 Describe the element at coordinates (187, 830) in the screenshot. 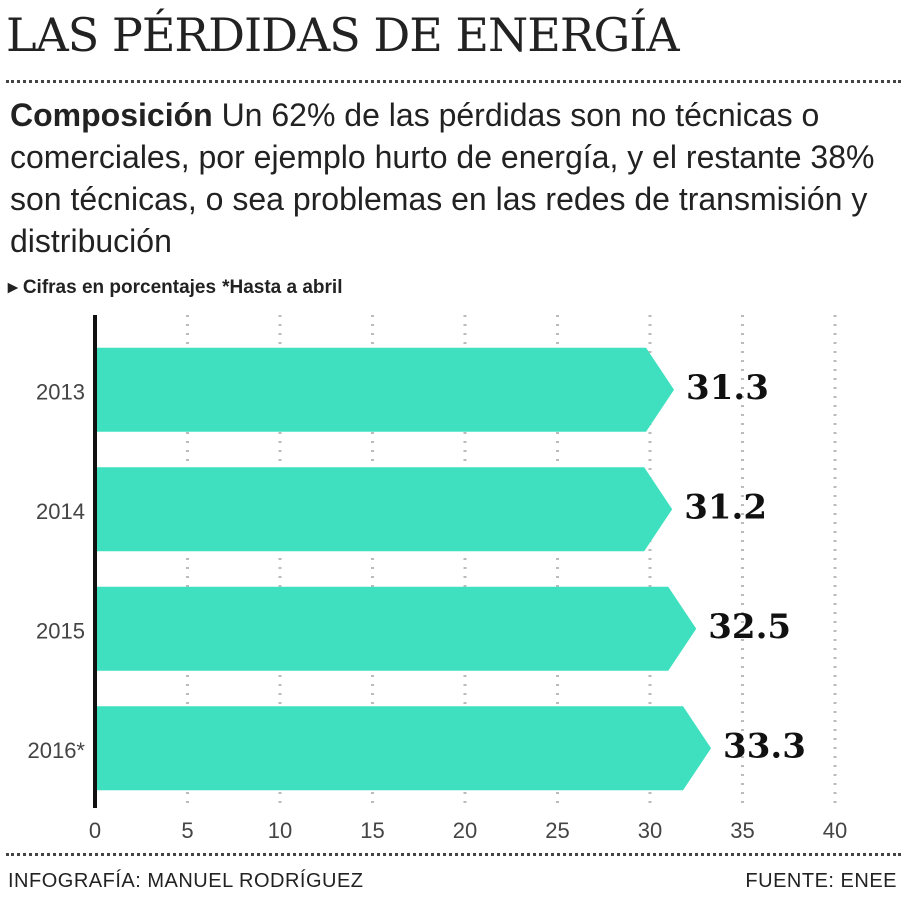

I see `x-tick-label: 5` at that location.